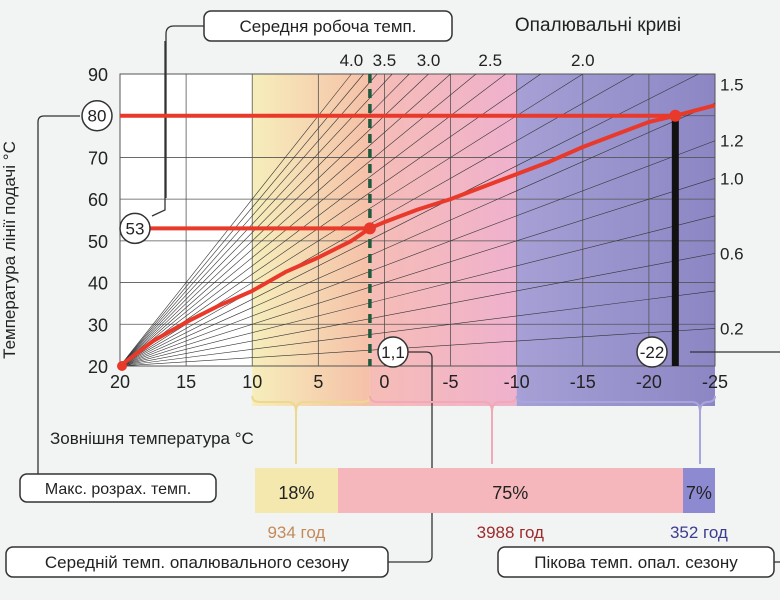 Image resolution: width=780 pixels, height=600 pixels. What do you see at coordinates (352, 60) in the screenshot?
I see `curve-label-top: 4.0` at bounding box center [352, 60].